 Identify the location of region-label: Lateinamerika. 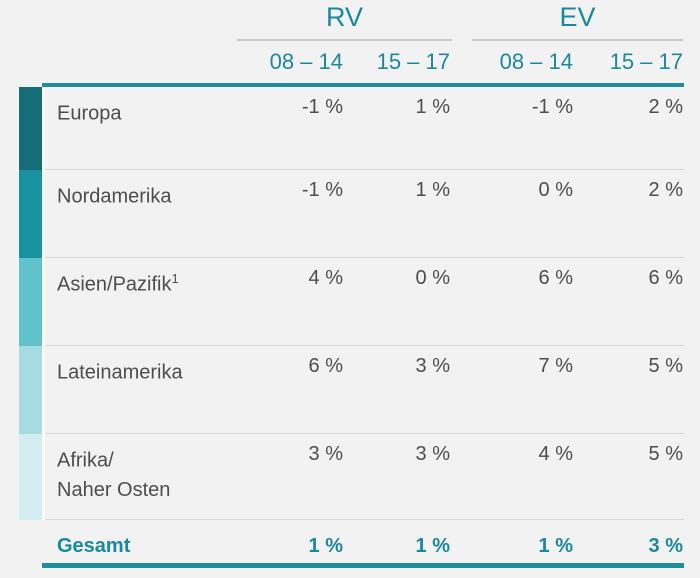
(149, 370).